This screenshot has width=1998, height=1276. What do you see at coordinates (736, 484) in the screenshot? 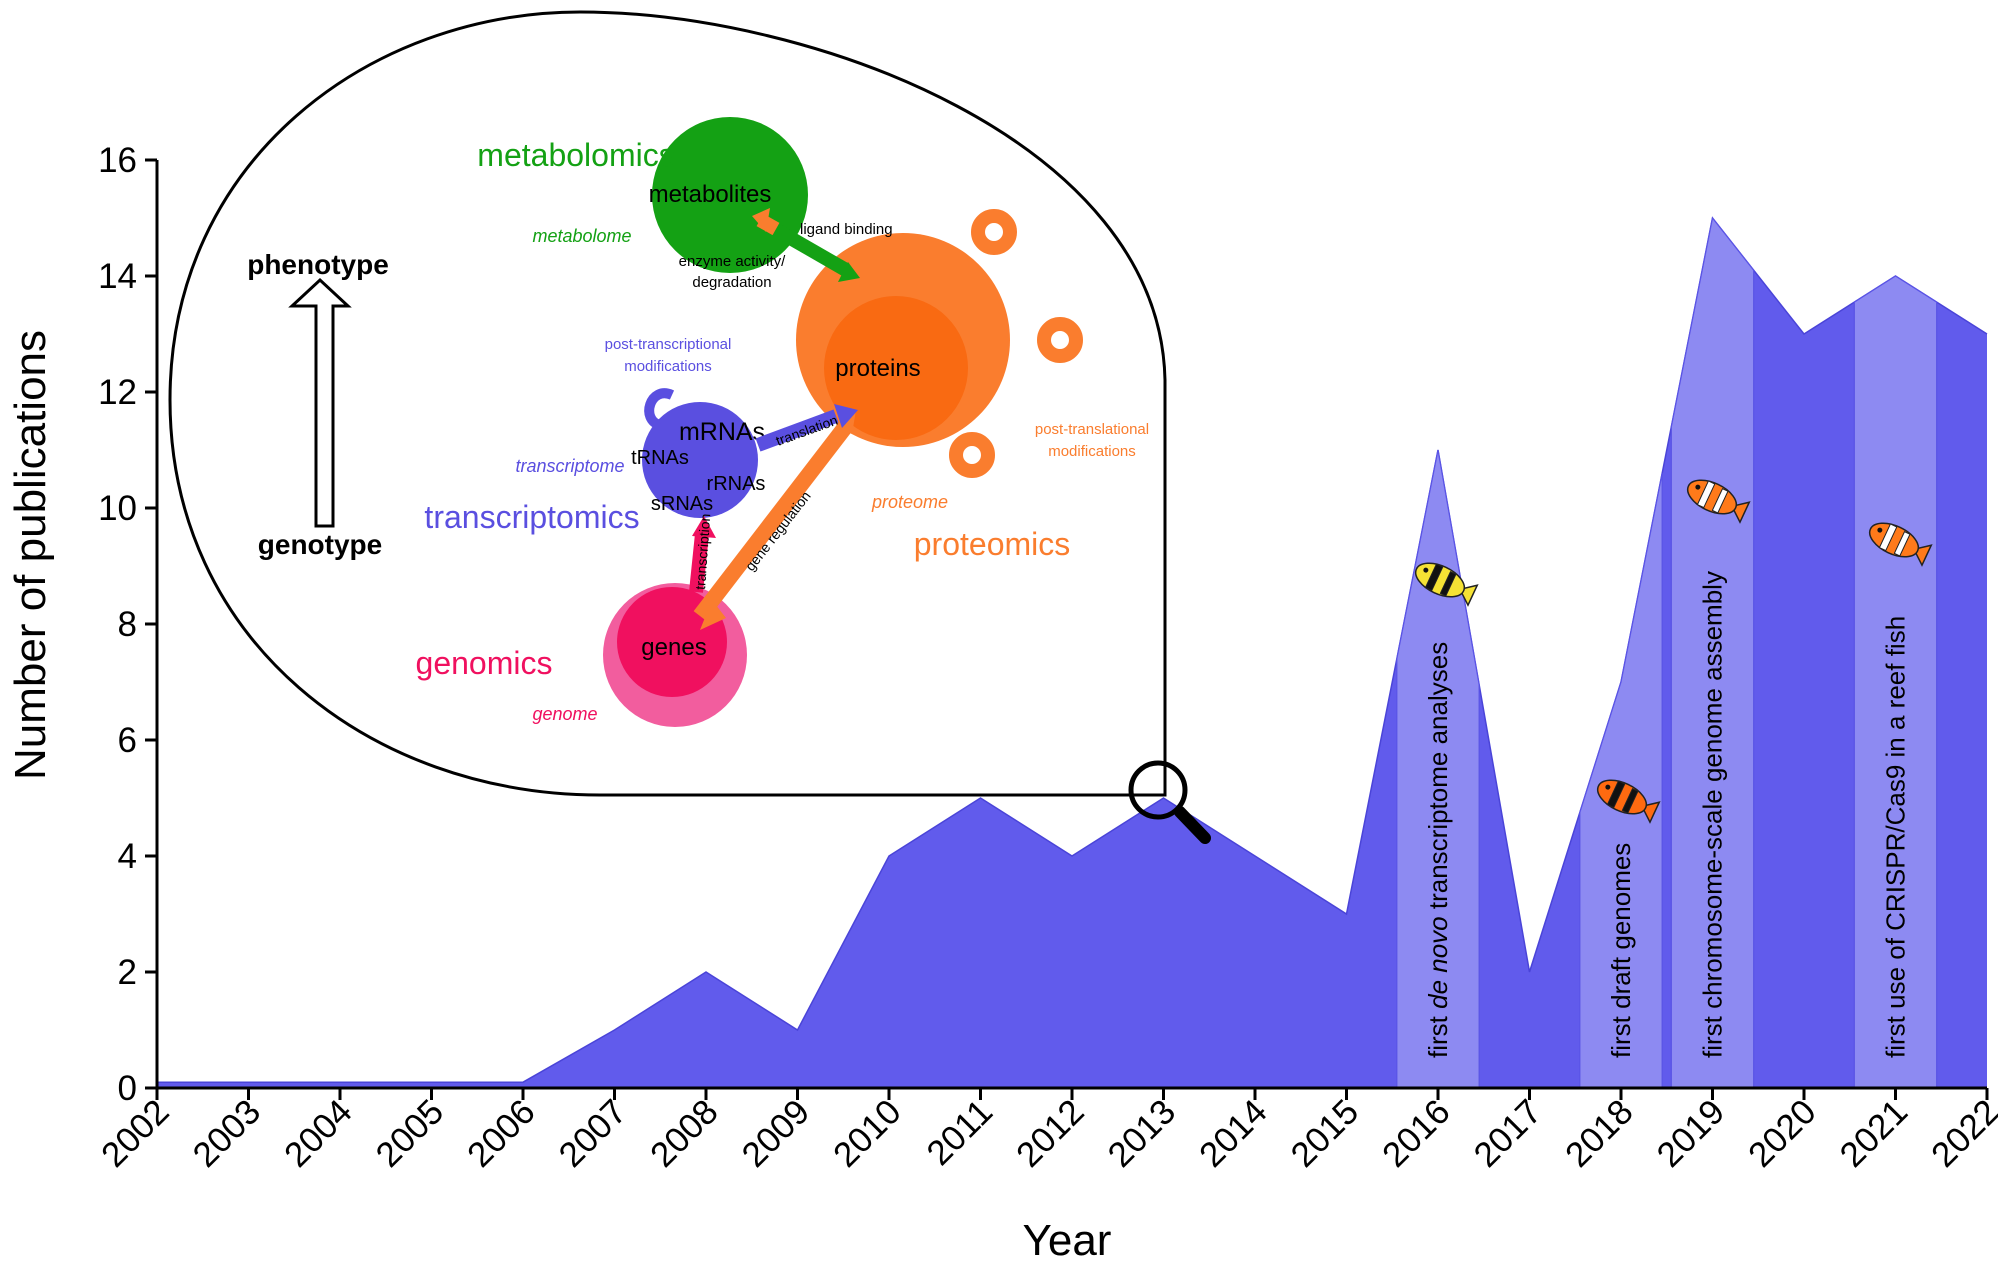
I see `rrnas-label: rRNAs` at bounding box center [736, 484].